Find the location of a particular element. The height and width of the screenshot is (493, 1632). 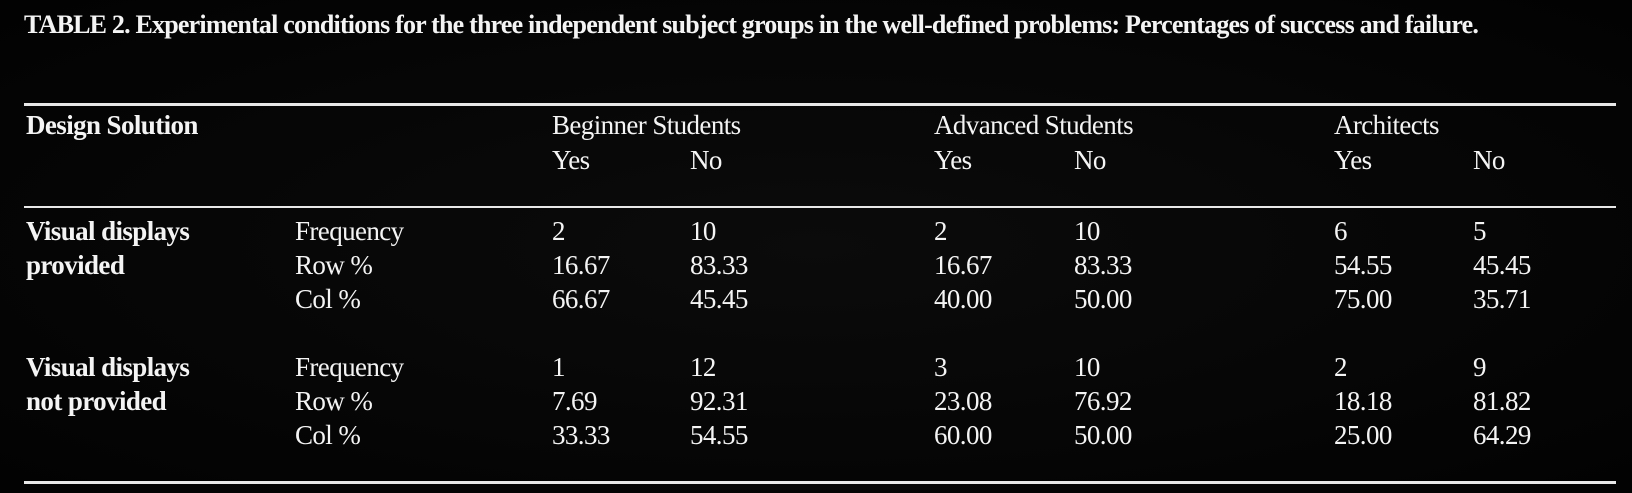

table-cell: 7.69 is located at coordinates (574, 401).